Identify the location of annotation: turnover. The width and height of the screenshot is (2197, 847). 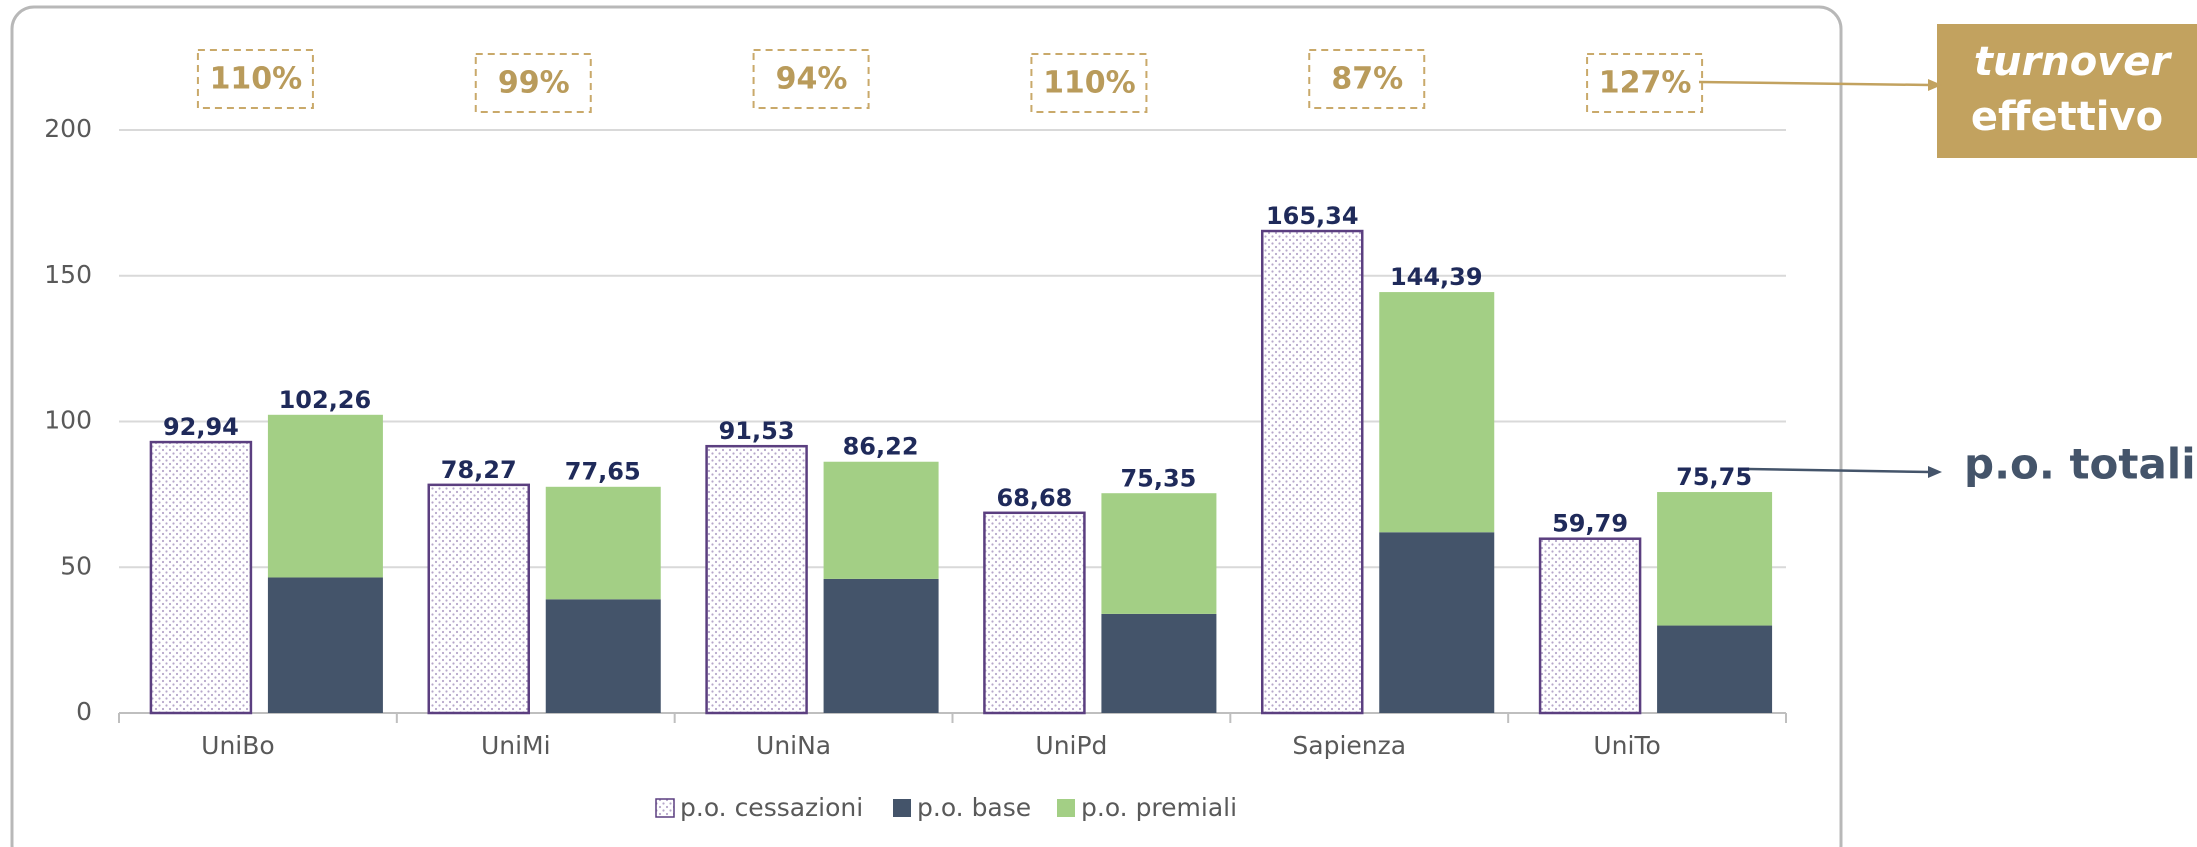
(2073, 62).